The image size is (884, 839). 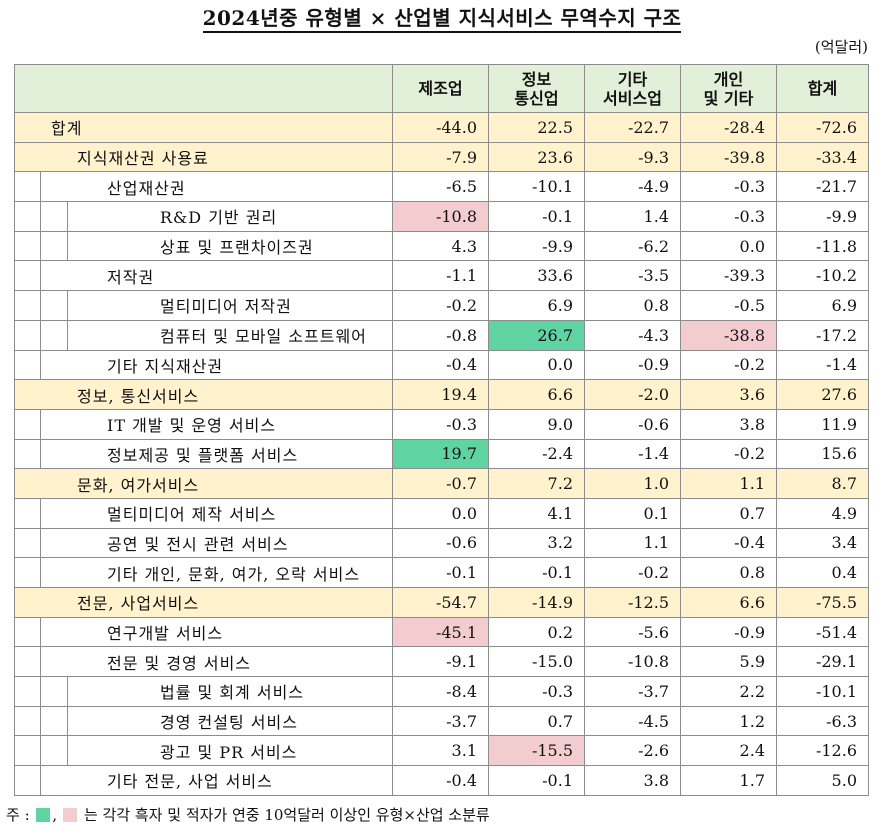 What do you see at coordinates (203, 365) in the screenshot?
I see `row-label-cell: 기타 지식재산권` at bounding box center [203, 365].